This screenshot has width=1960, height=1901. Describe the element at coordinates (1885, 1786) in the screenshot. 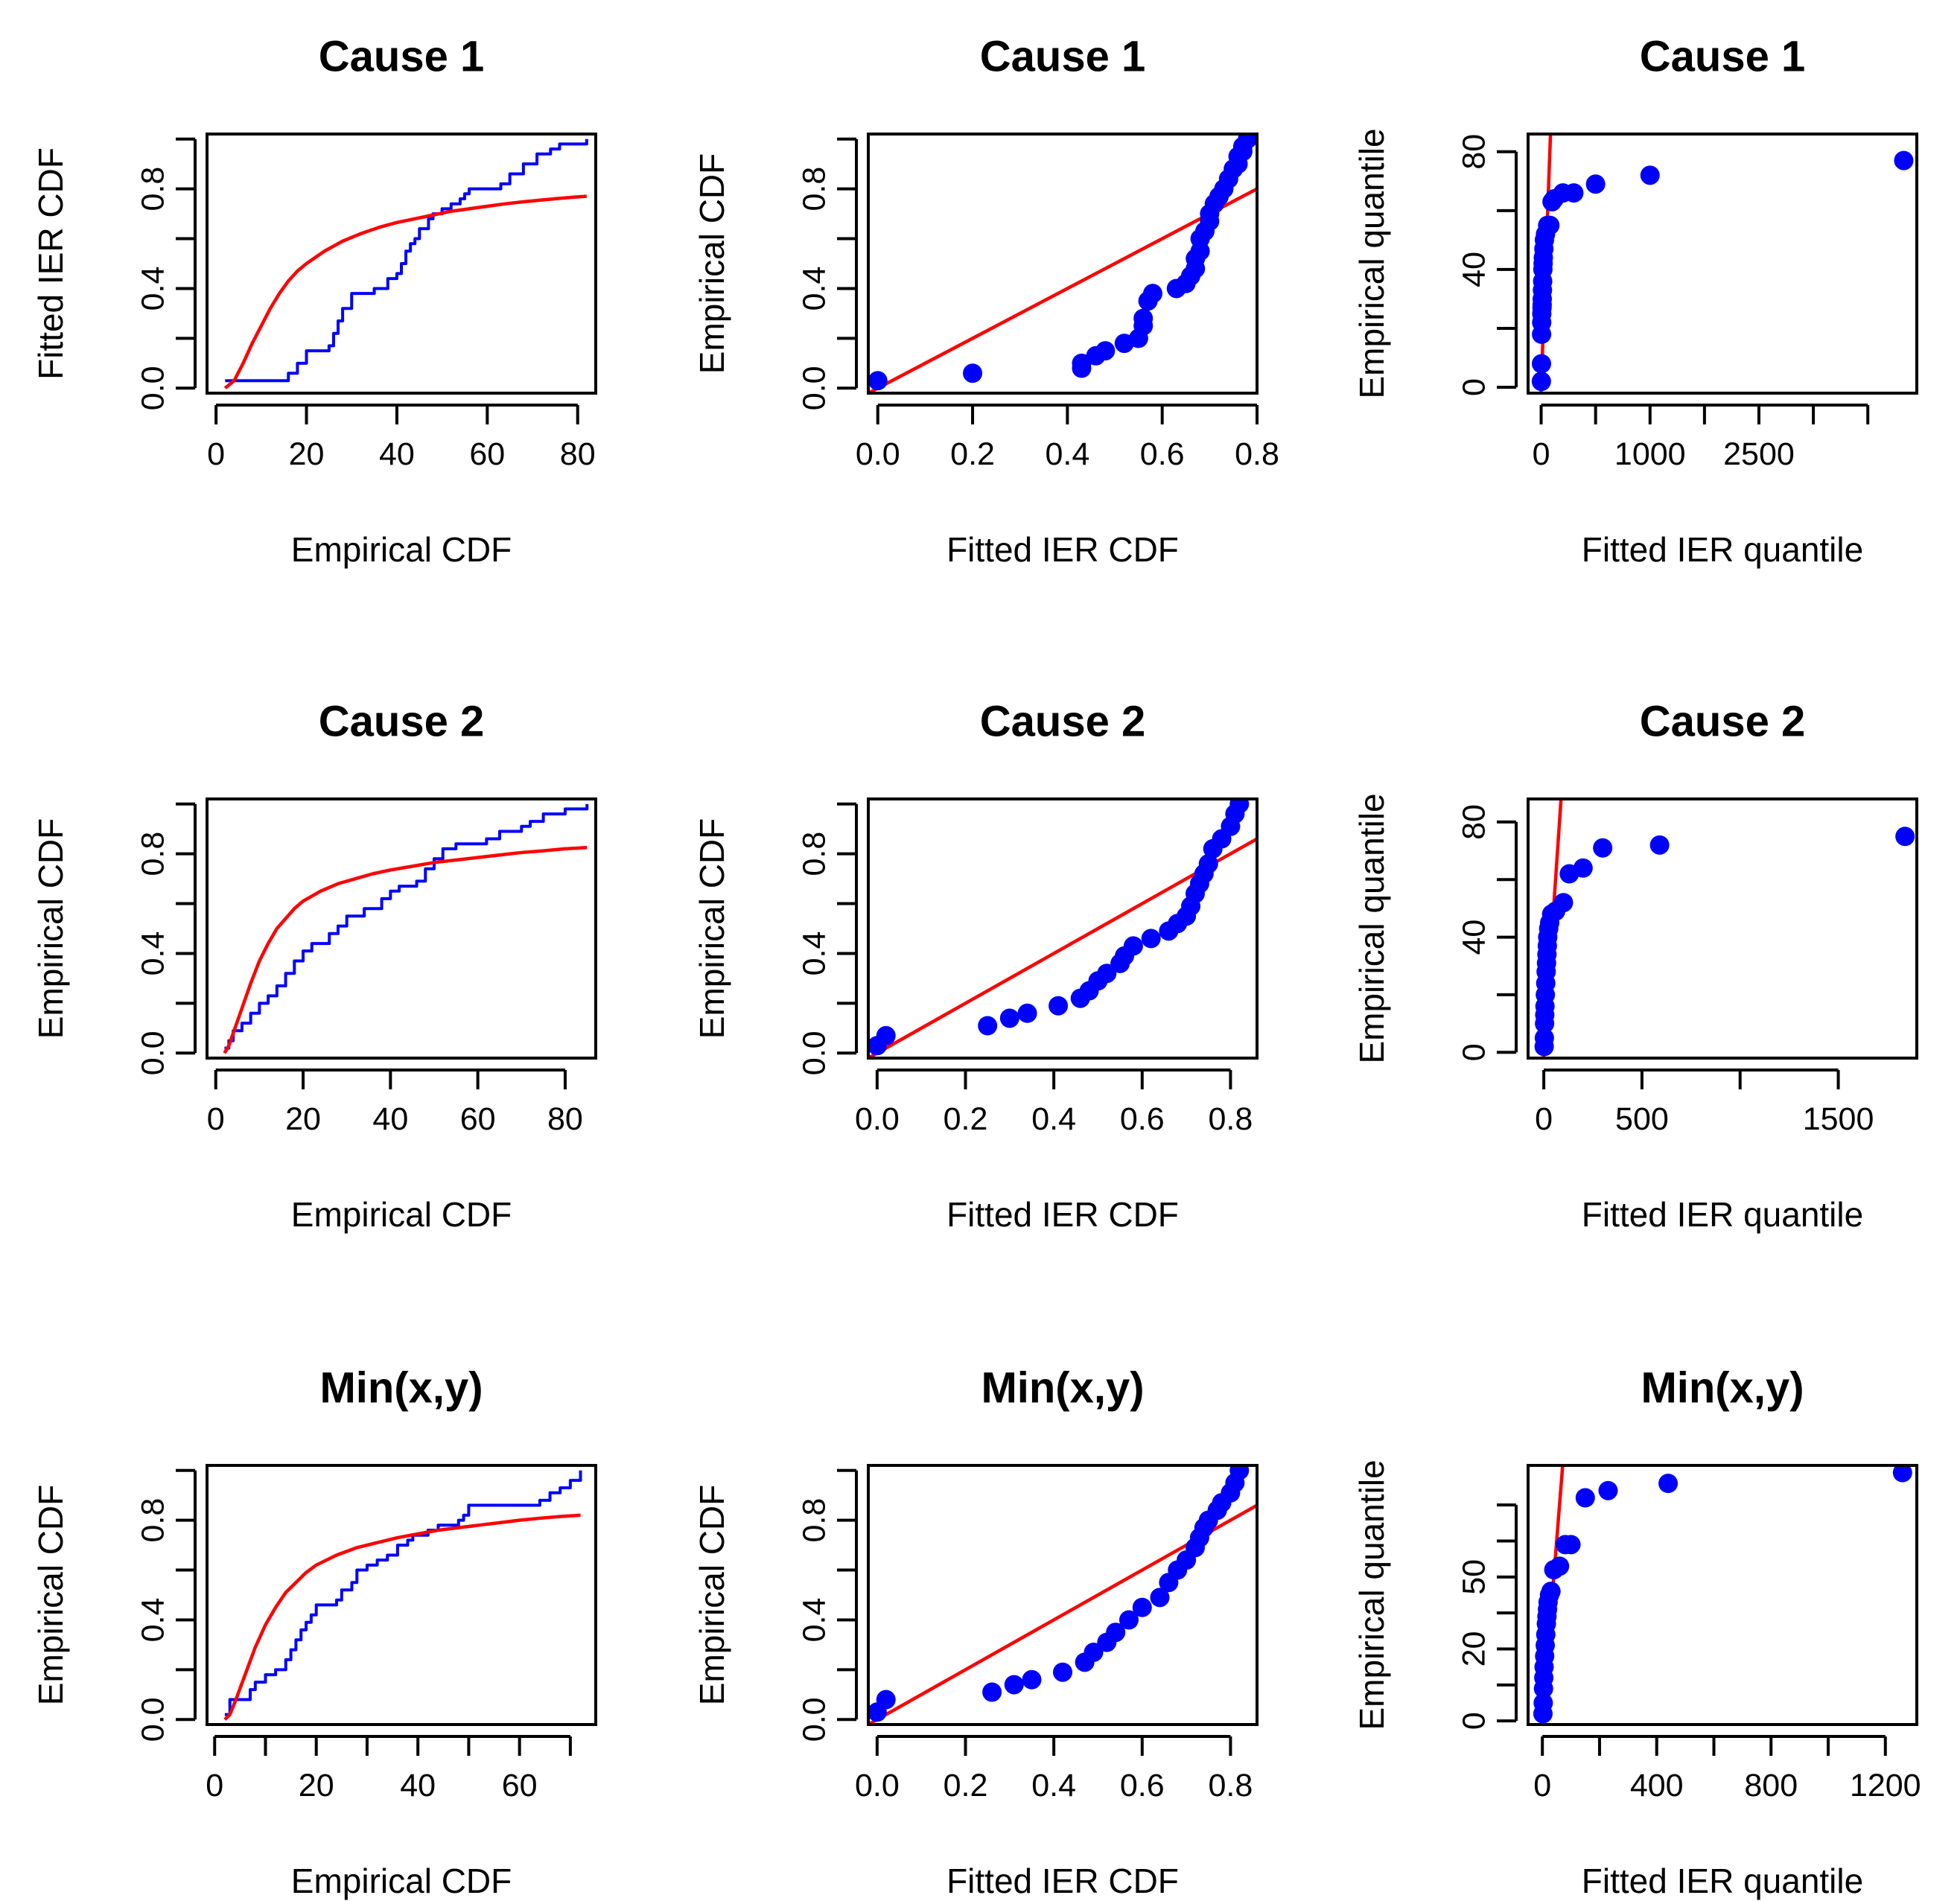

I see `chart-9-x-tick-label: 1200` at that location.